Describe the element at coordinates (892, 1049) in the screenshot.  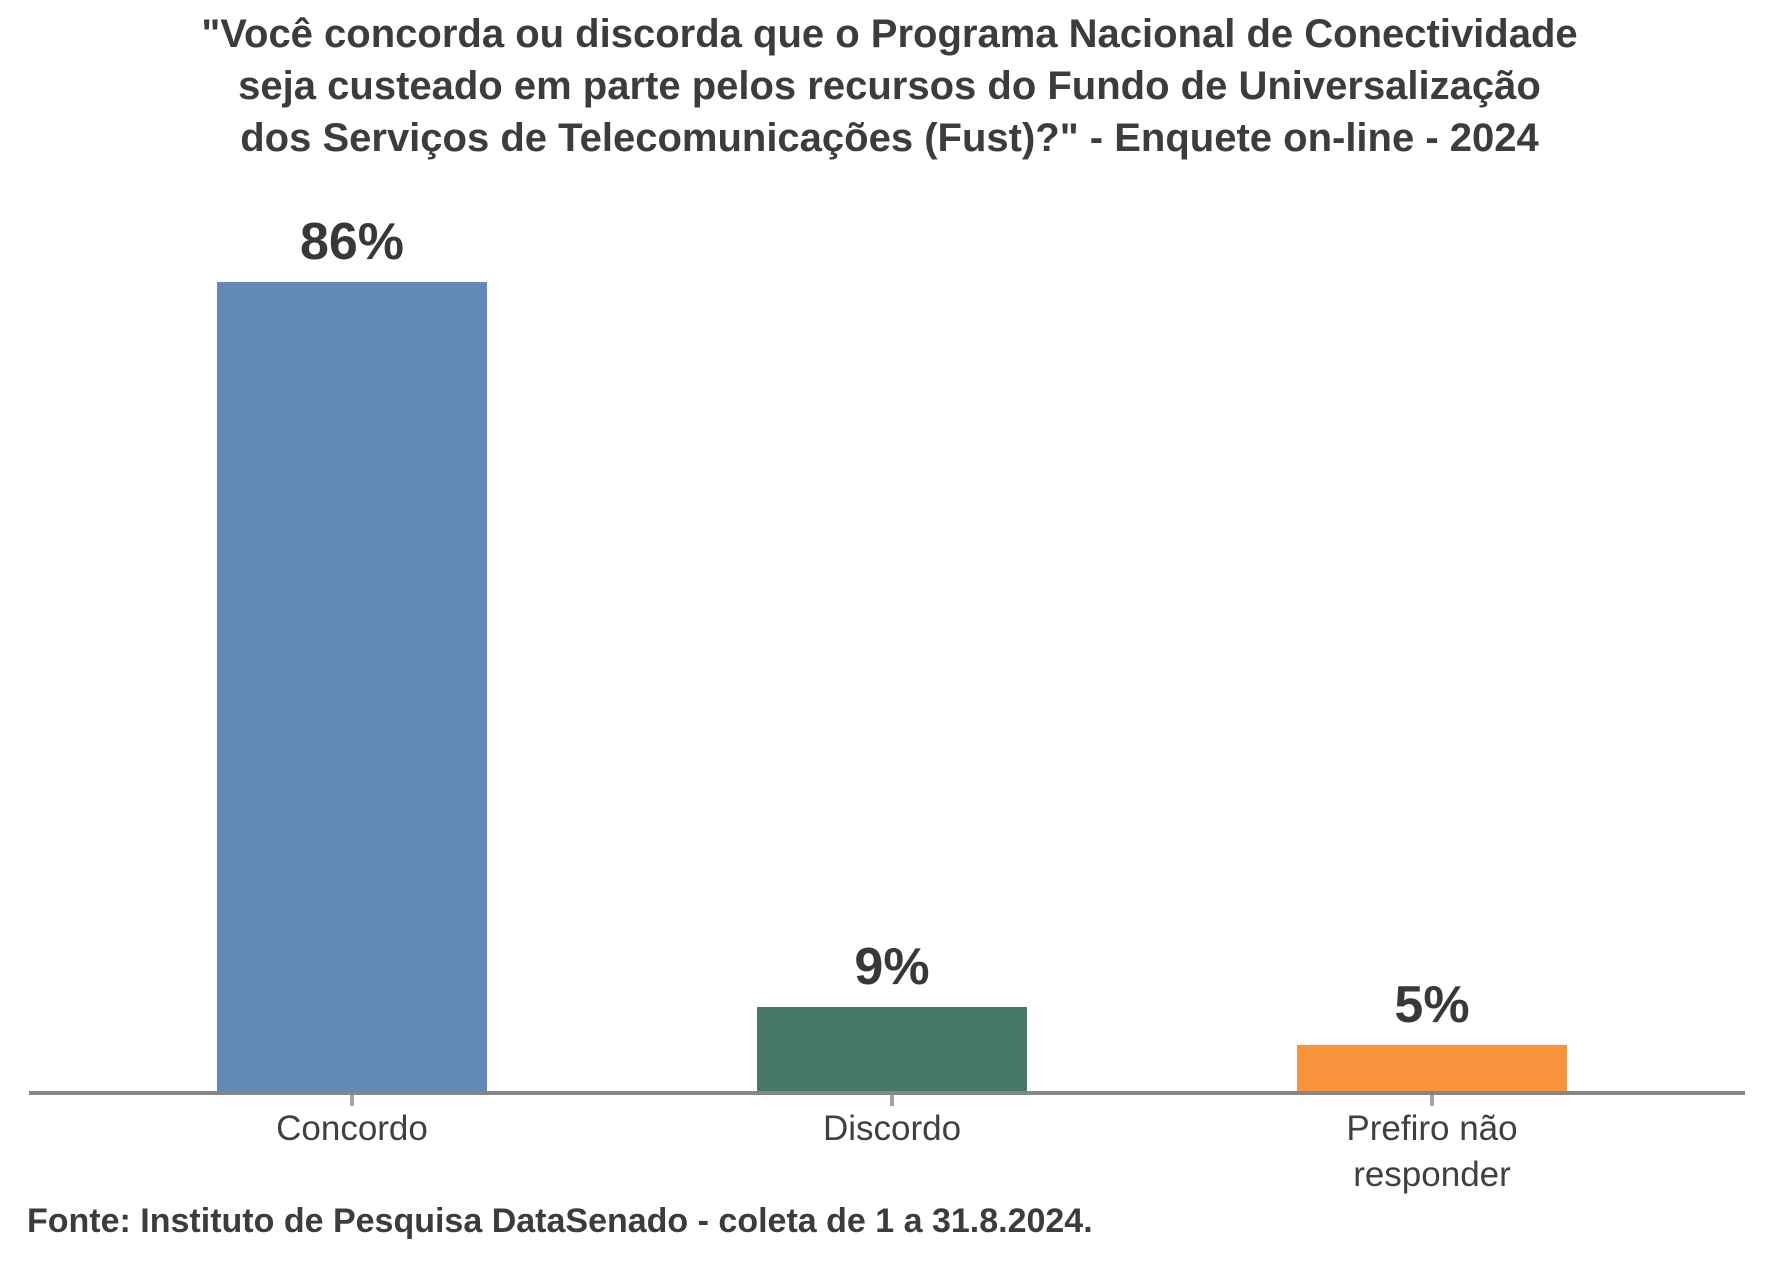
I see `bar-discordo` at that location.